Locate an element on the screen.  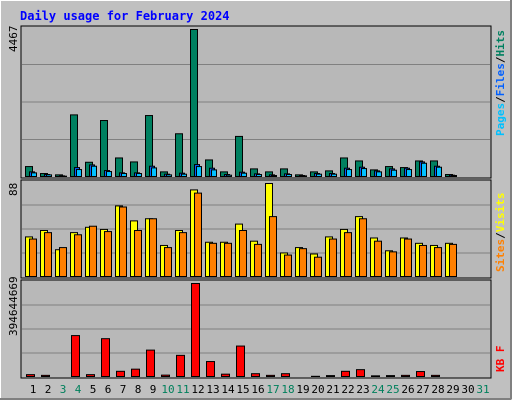
day-label-28: 28 is located at coordinates (437, 389).